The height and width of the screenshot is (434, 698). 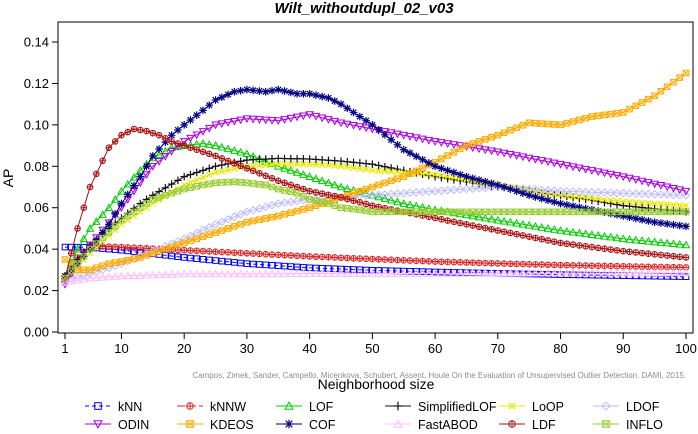 What do you see at coordinates (228, 407) in the screenshot?
I see `legend-label: kNNW` at bounding box center [228, 407].